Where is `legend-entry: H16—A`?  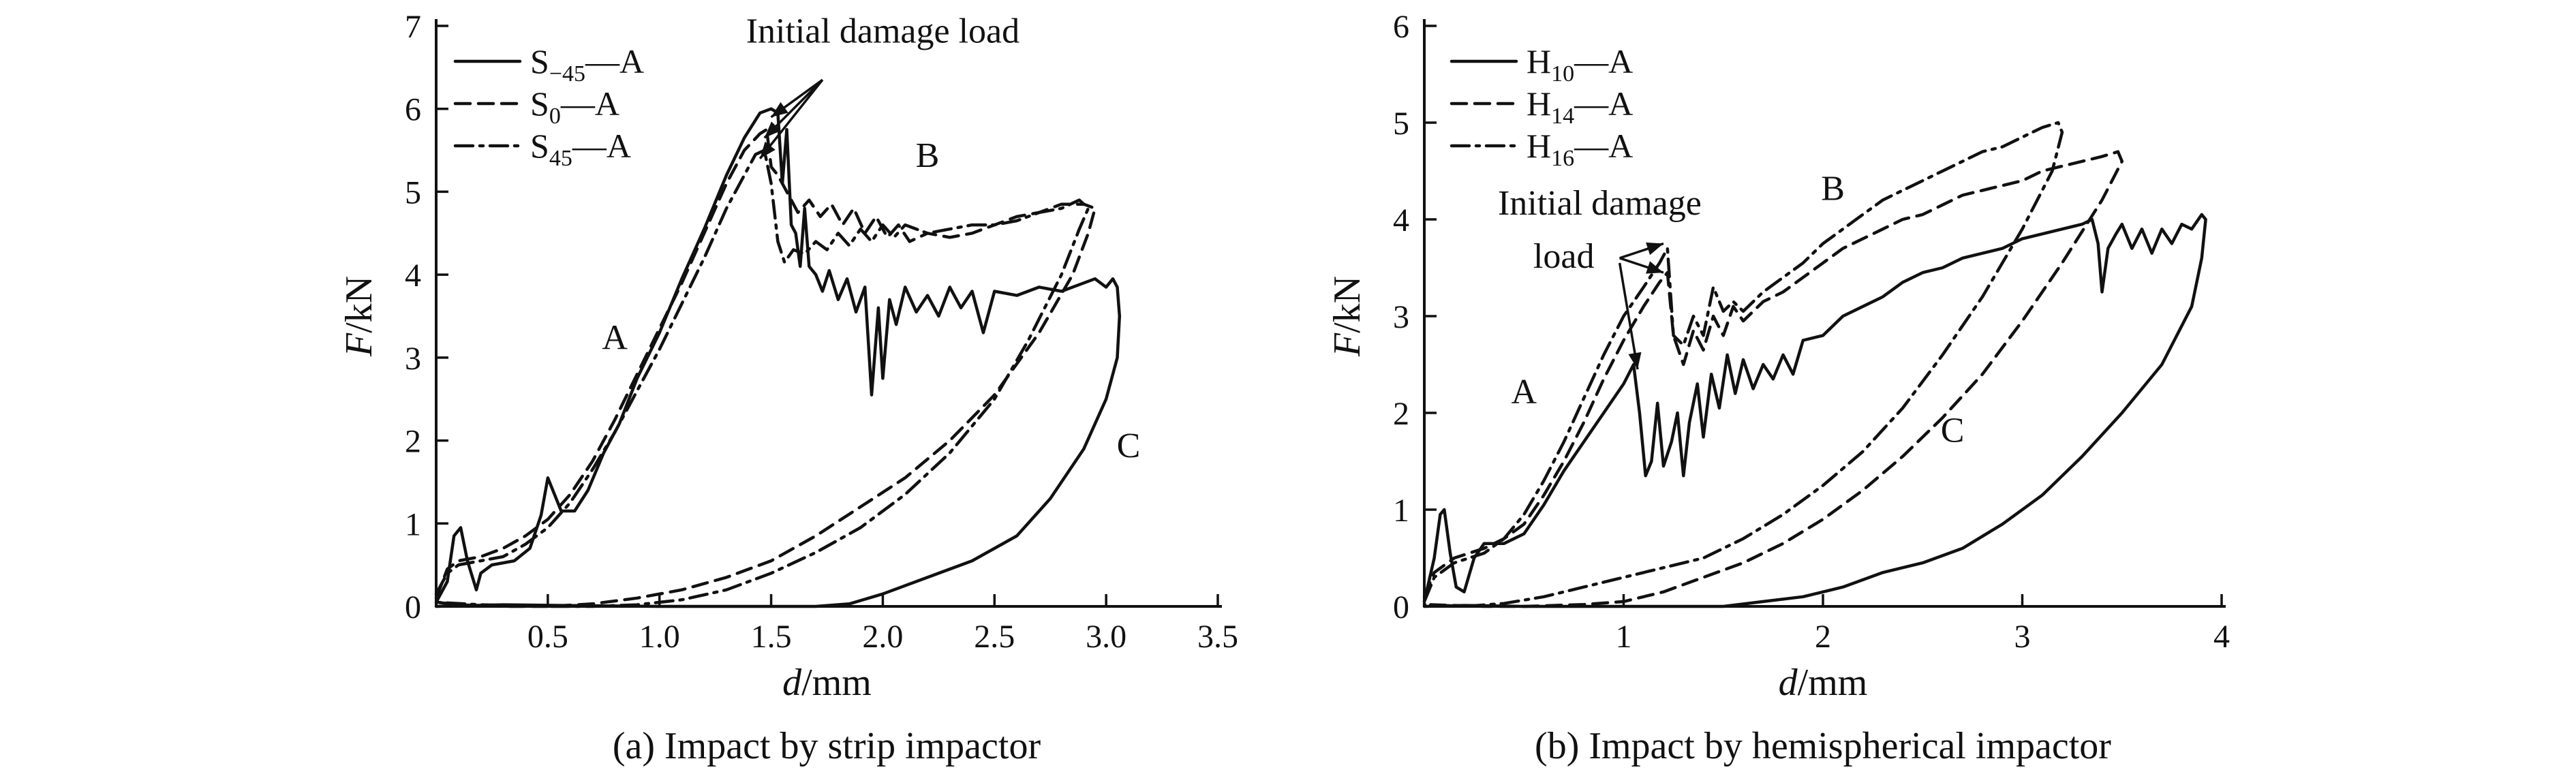
legend-entry: H16—A is located at coordinates (1580, 149).